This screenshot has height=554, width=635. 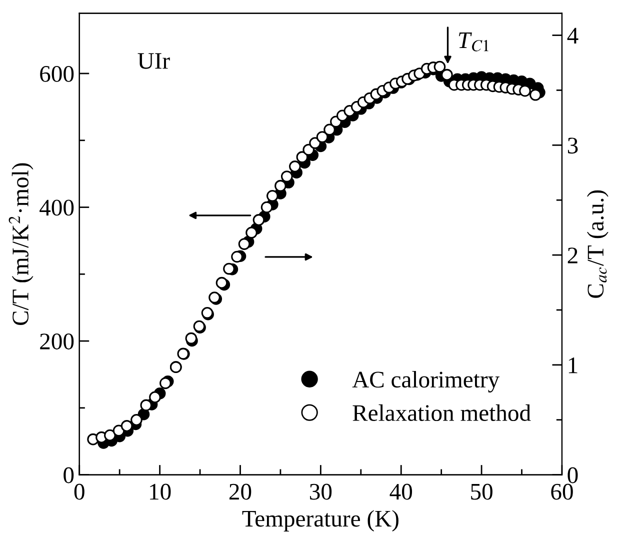 What do you see at coordinates (426, 381) in the screenshot?
I see `legend-label: AC calorimetry` at bounding box center [426, 381].